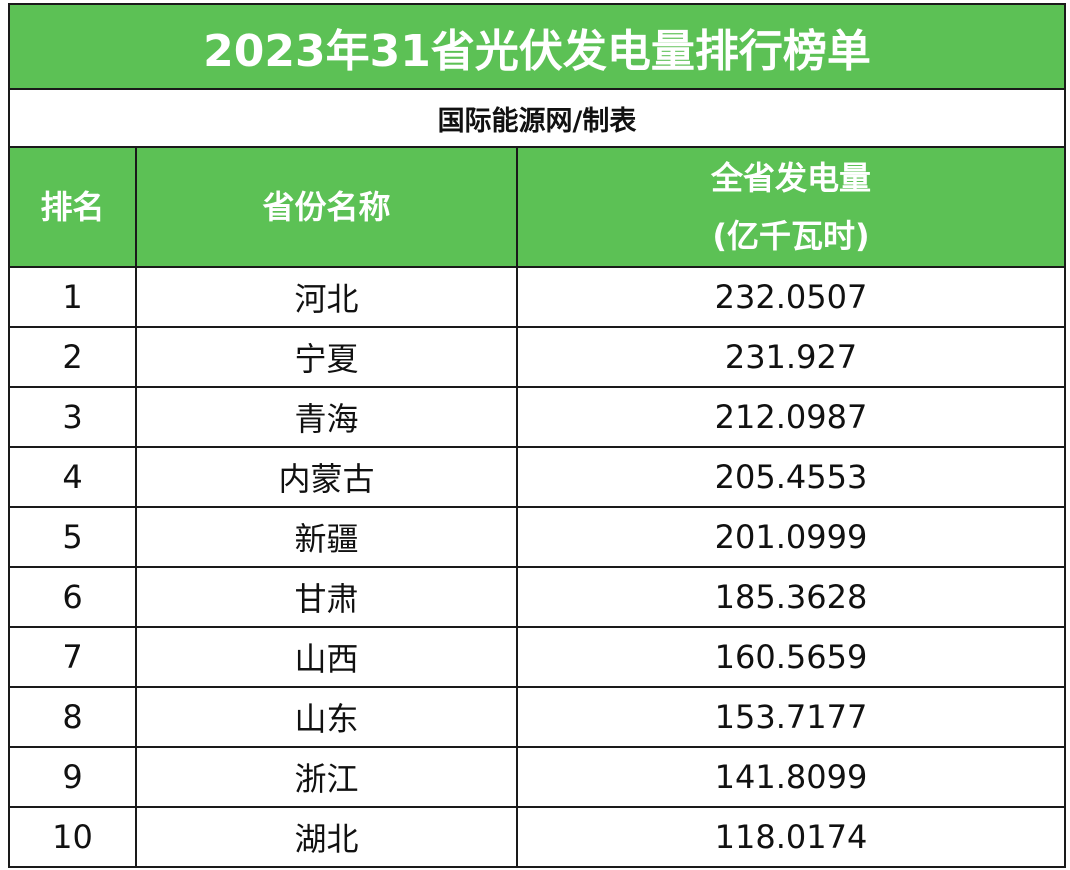 Image resolution: width=1070 pixels, height=870 pixels. I want to click on column-header-generation-unit: (亿千瓦时), so click(791, 236).